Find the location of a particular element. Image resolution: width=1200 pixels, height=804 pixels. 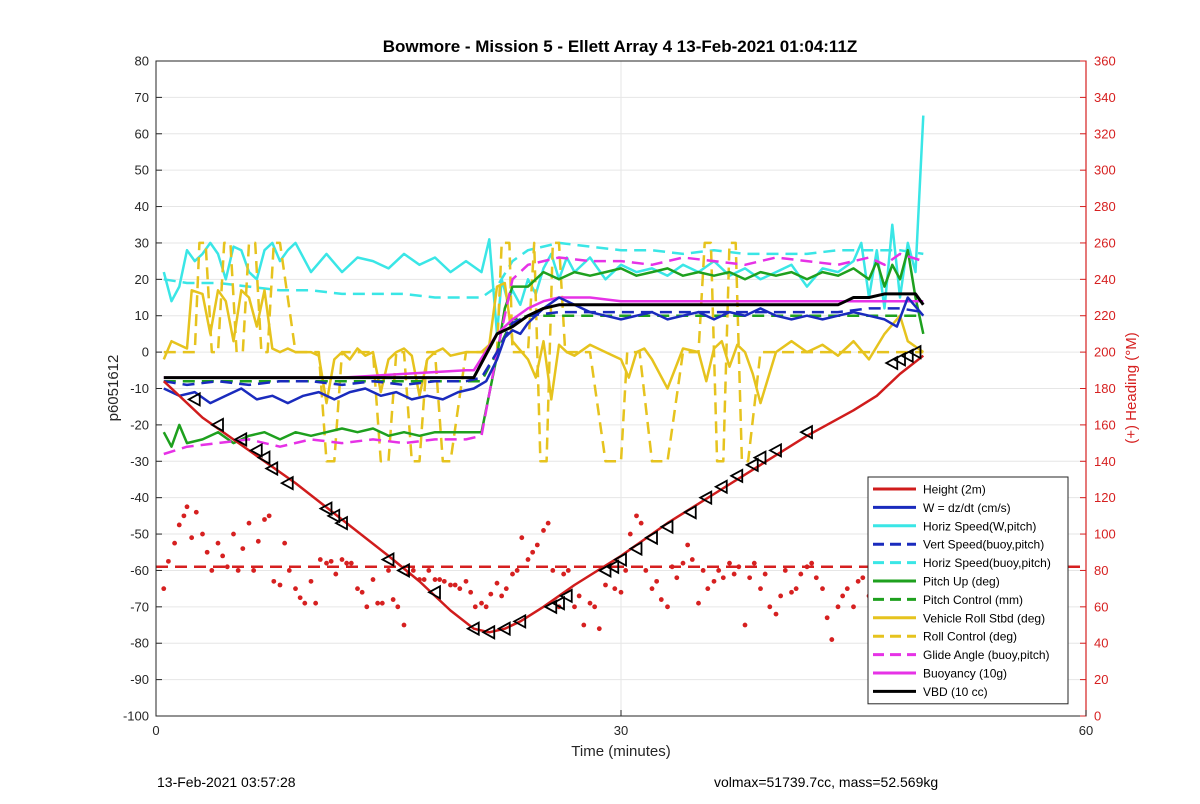

legend-label: VBD (10 cc) is located at coordinates (955, 692).